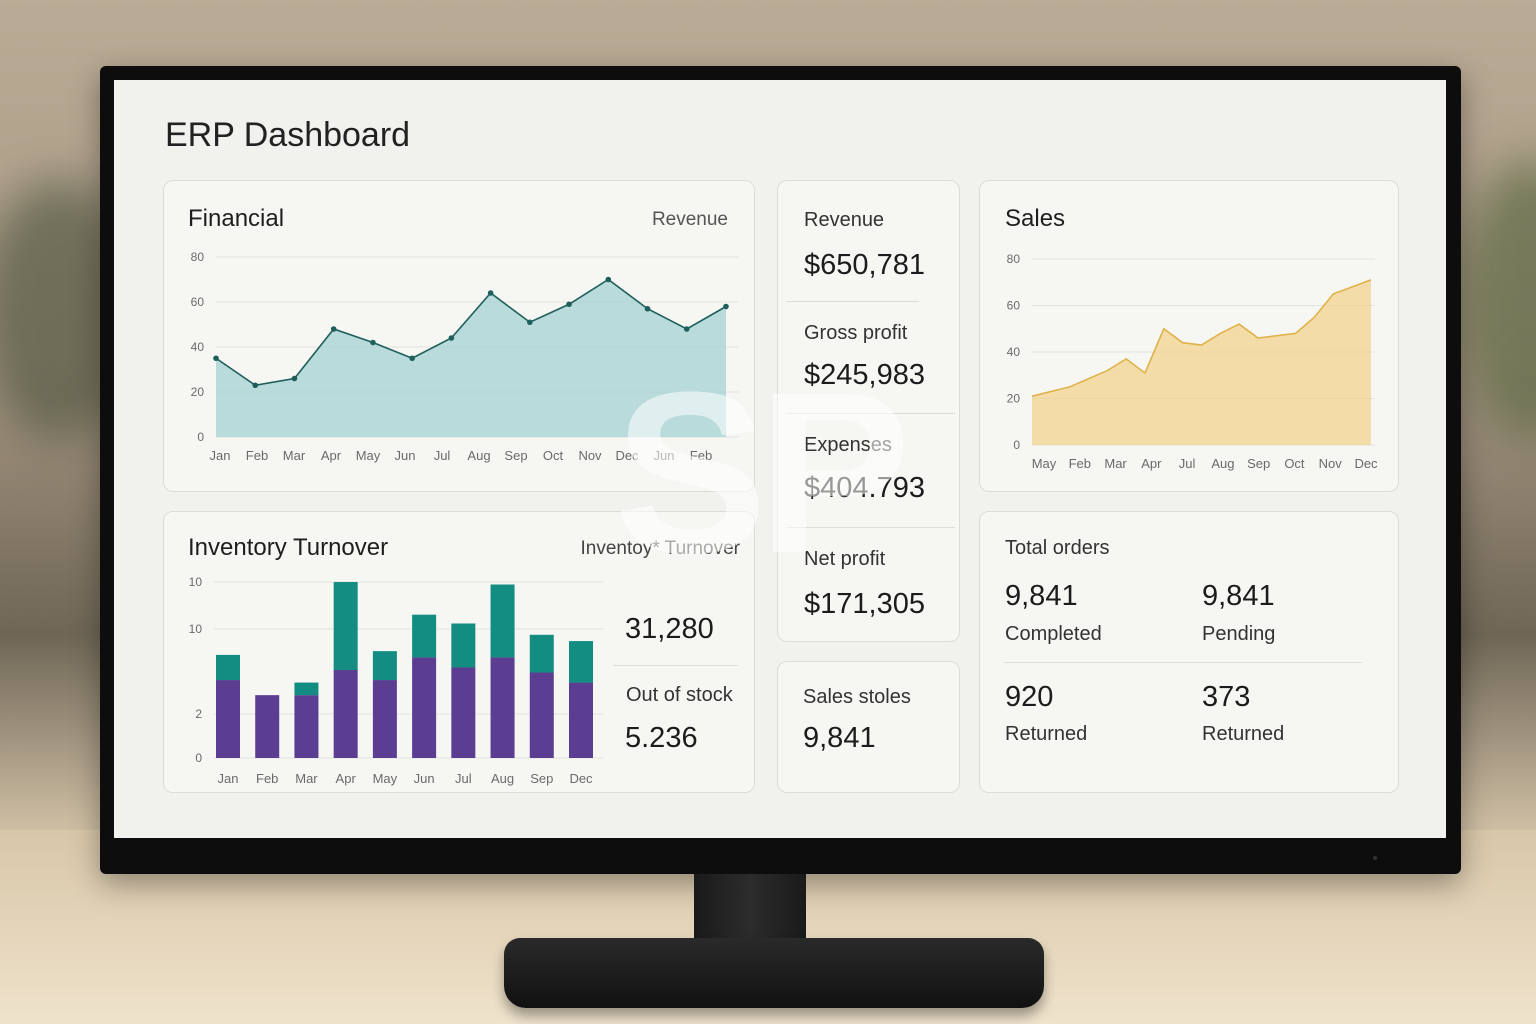  Describe the element at coordinates (864, 375) in the screenshot. I see `gross-profit-value: $245,983` at that location.